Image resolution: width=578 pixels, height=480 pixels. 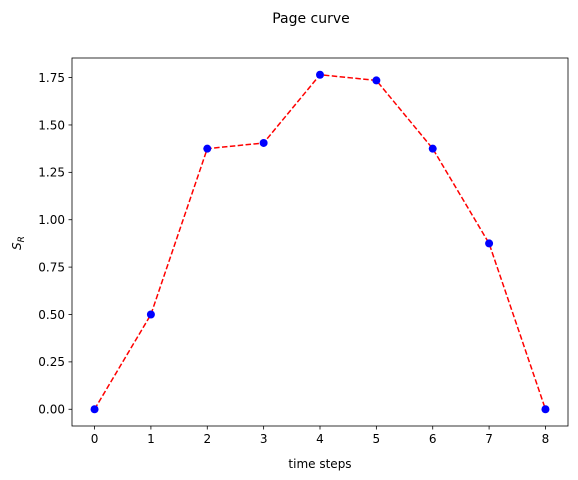 I want to click on y-tick-label: 0.00, so click(x=51, y=410).